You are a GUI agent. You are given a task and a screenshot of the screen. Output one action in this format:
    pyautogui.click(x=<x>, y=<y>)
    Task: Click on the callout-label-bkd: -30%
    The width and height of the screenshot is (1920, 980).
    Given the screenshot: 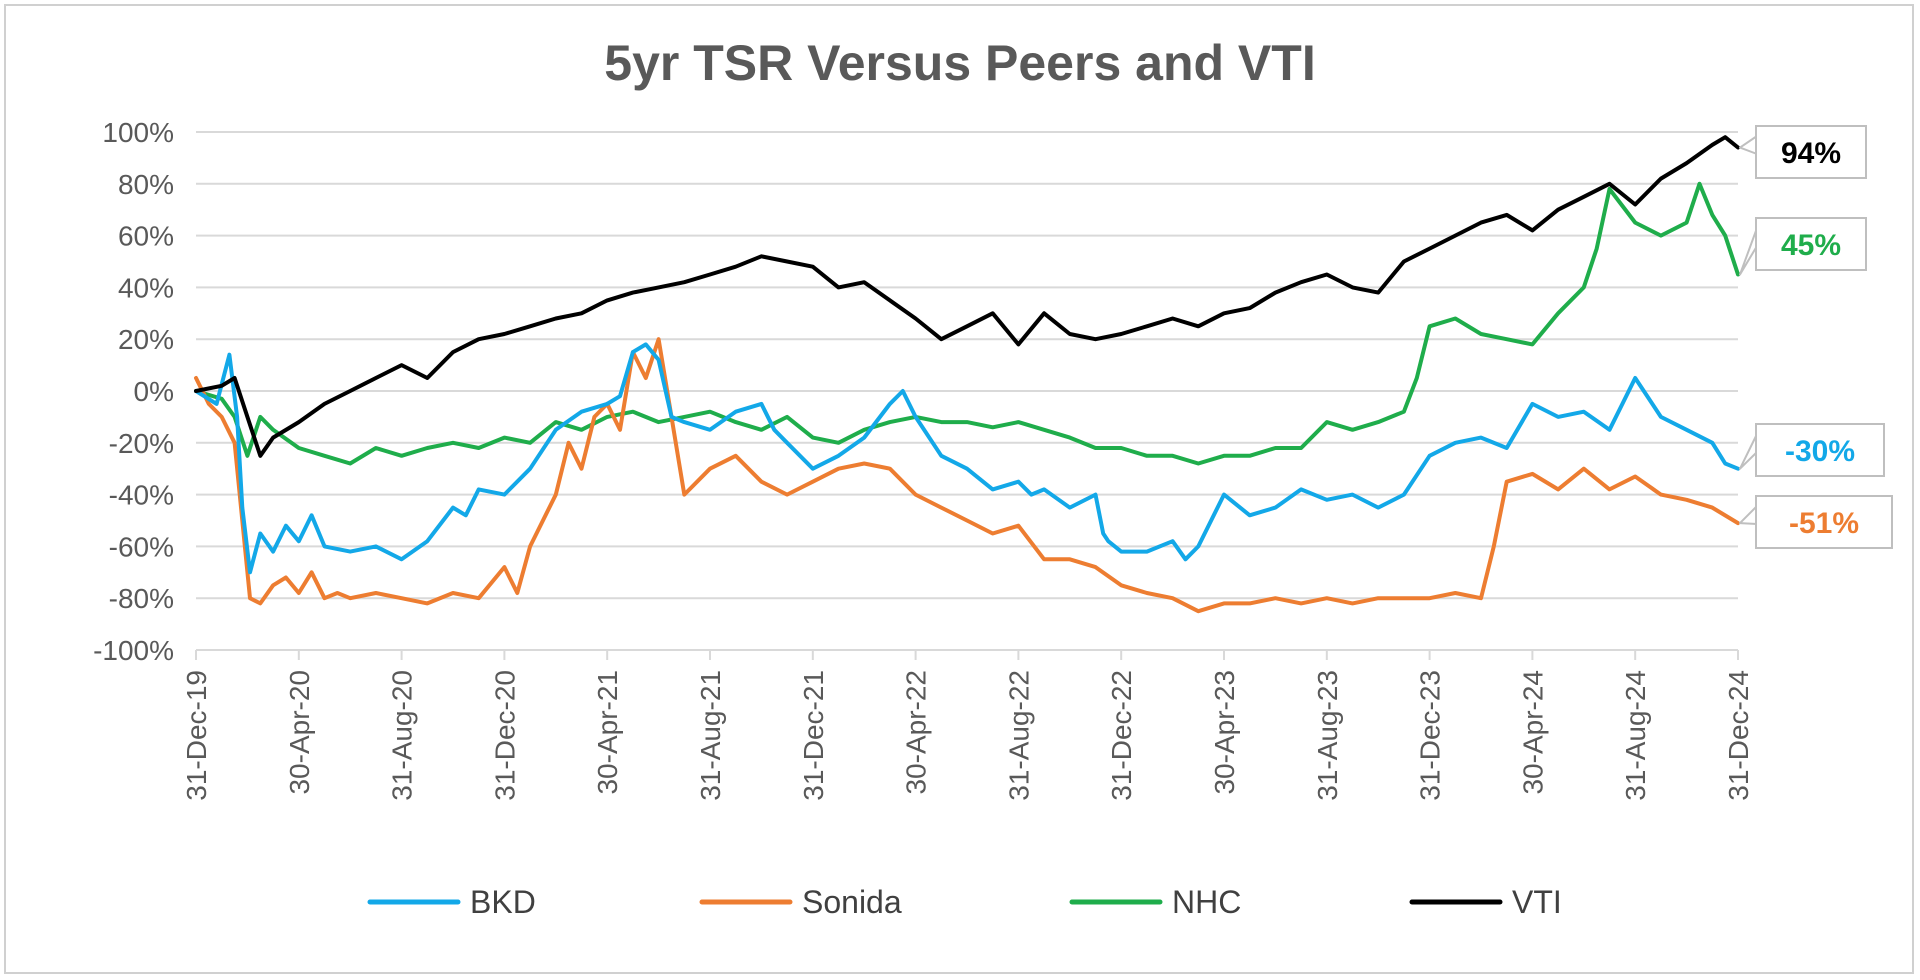 What is the action you would take?
    pyautogui.click(x=1820, y=451)
    